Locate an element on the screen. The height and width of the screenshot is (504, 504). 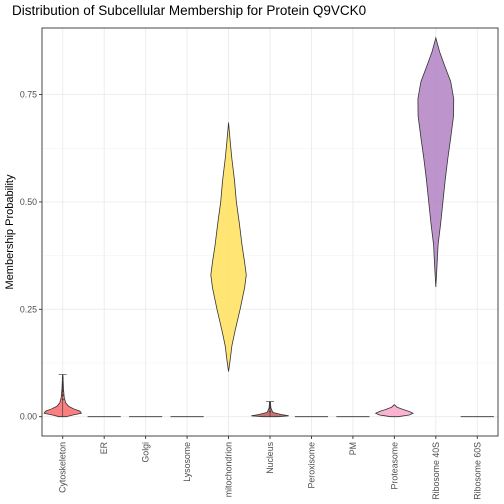
x-tick-label: Ribosome 40S is located at coordinates (436, 471).